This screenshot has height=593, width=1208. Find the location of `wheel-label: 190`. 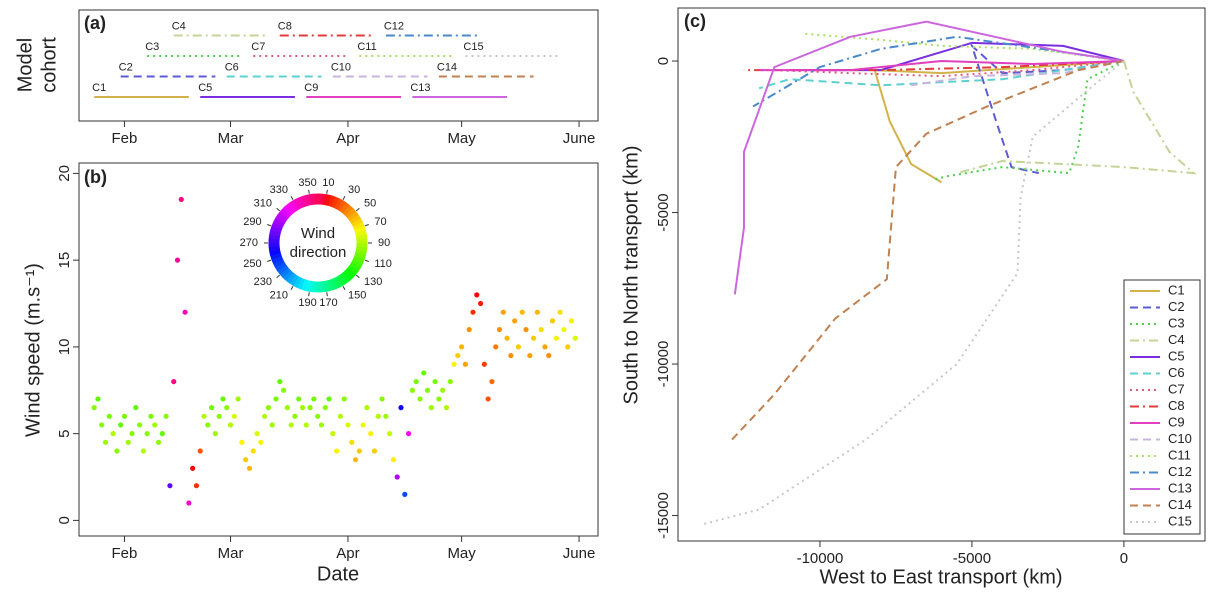

wheel-label: 190 is located at coordinates (307, 303).